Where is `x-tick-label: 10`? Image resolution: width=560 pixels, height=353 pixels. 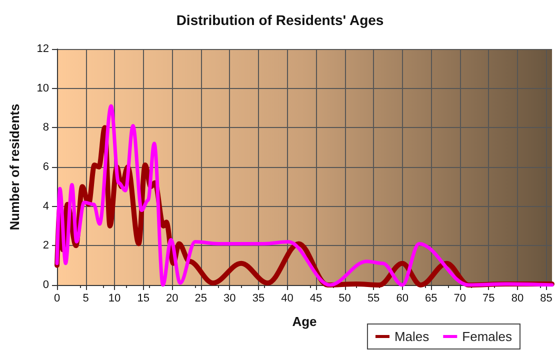
x-tick-label: 10 is located at coordinates (114, 298).